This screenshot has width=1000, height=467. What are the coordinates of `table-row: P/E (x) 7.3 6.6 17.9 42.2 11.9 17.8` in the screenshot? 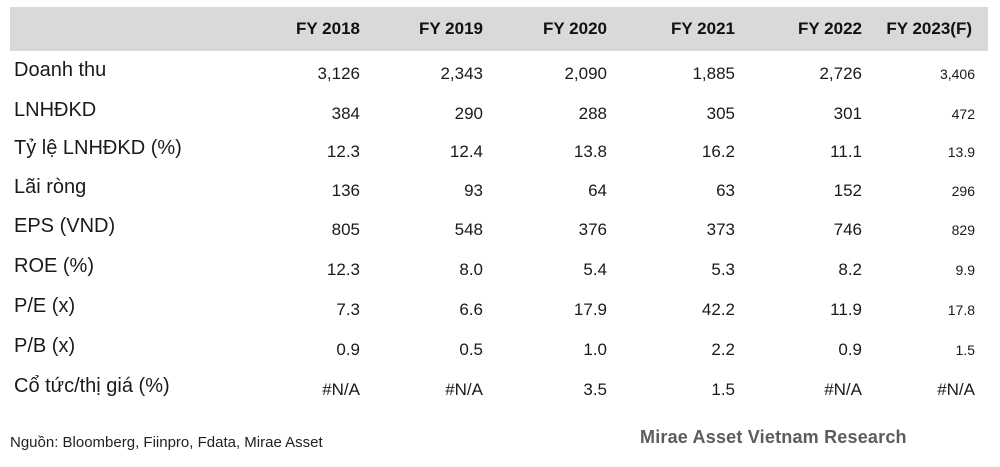 It's located at (500, 310).